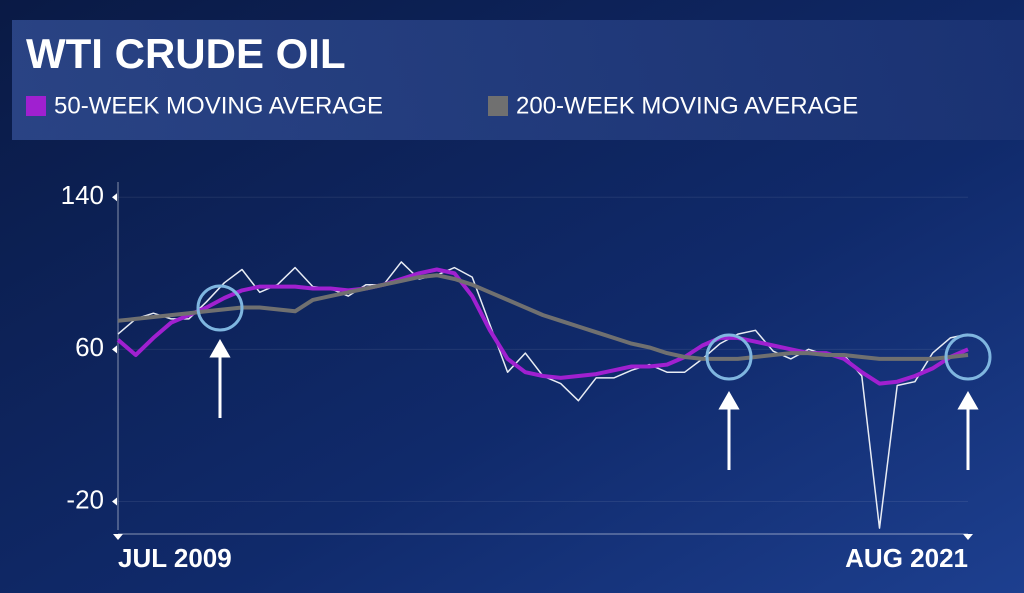  What do you see at coordinates (543, 317) in the screenshot?
I see `series-line` at bounding box center [543, 317].